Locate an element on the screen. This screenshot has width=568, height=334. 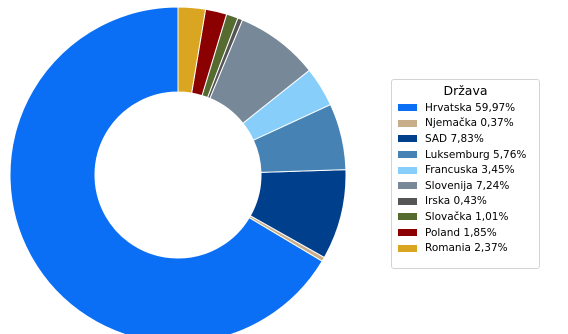
legend-label: Poland 1,85% is located at coordinates (461, 232).